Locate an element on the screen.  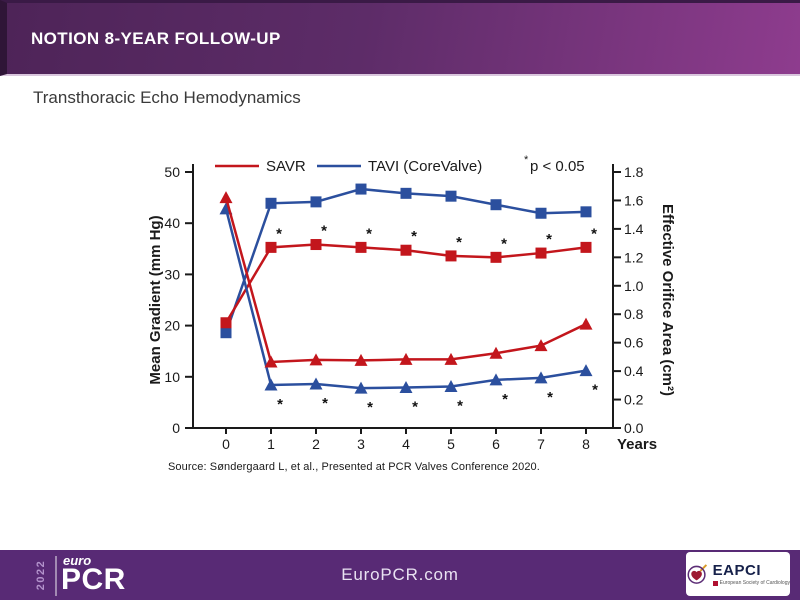
esc-square-icon is located at coordinates (715, 583).